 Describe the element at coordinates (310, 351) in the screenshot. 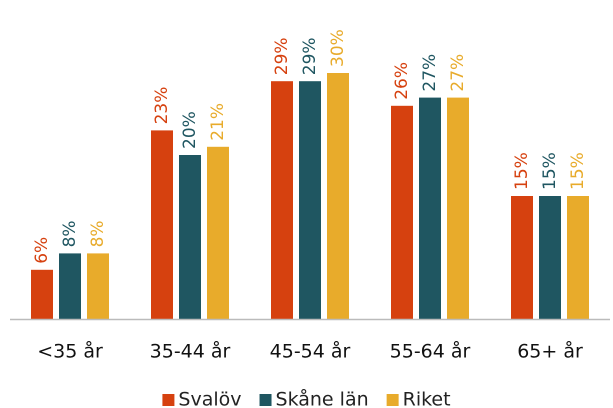

I see `x-tick-label: 45-54 år` at that location.